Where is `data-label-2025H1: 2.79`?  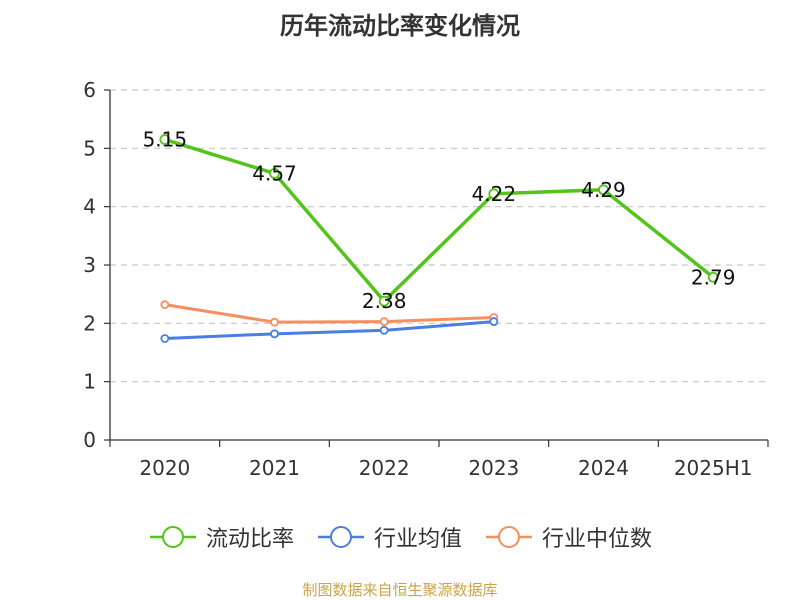 data-label-2025H1: 2.79 is located at coordinates (713, 277).